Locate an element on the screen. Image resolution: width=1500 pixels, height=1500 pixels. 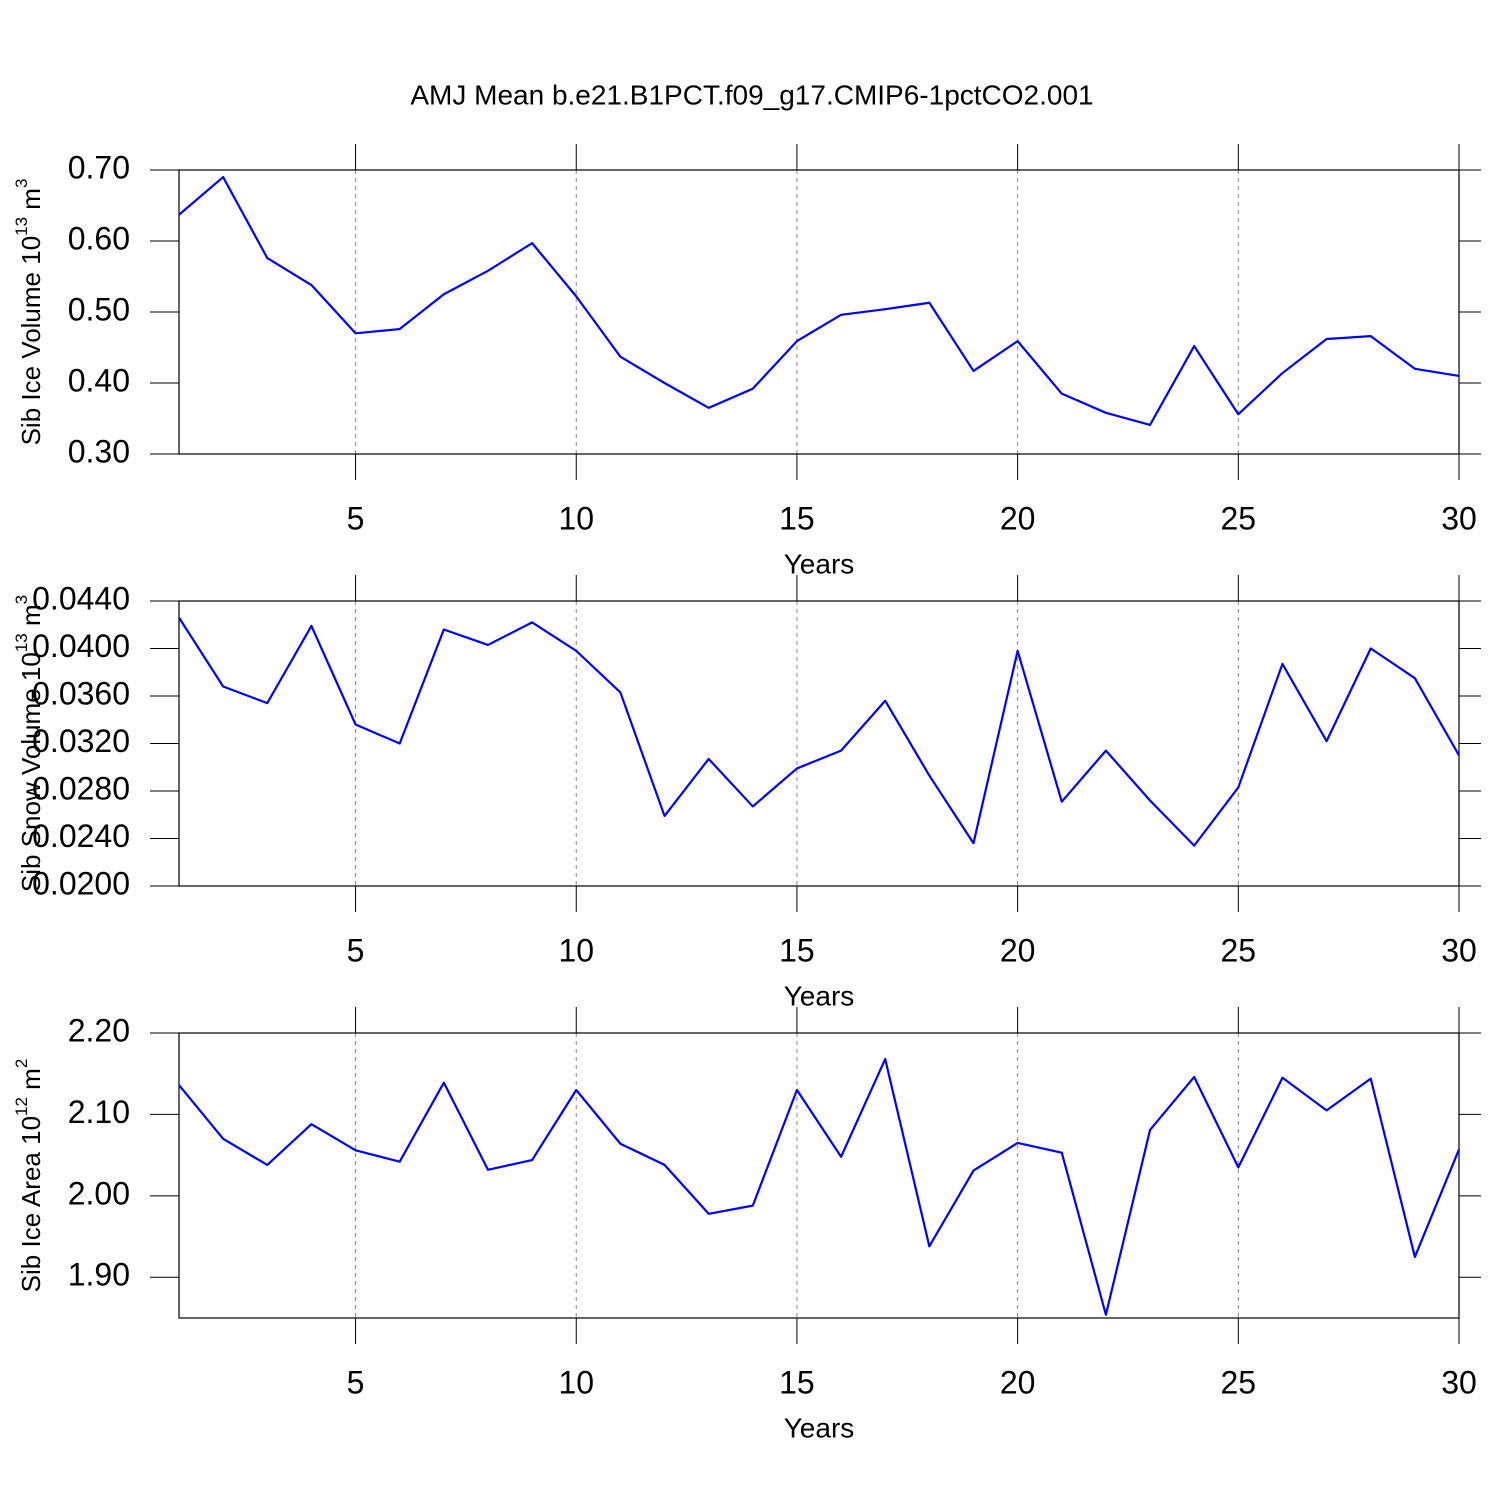
y-axis-label-superscript: 12 is located at coordinates (21, 1106).